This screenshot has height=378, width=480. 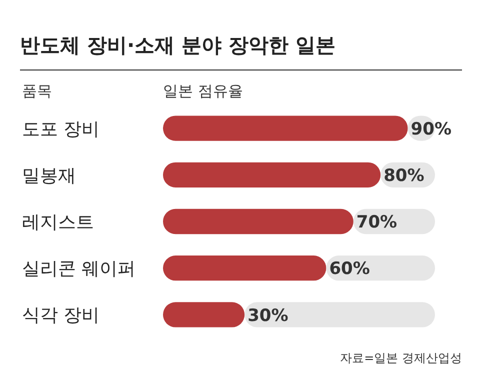 What do you see at coordinates (377, 222) in the screenshot?
I see `data-label: 70%` at bounding box center [377, 222].